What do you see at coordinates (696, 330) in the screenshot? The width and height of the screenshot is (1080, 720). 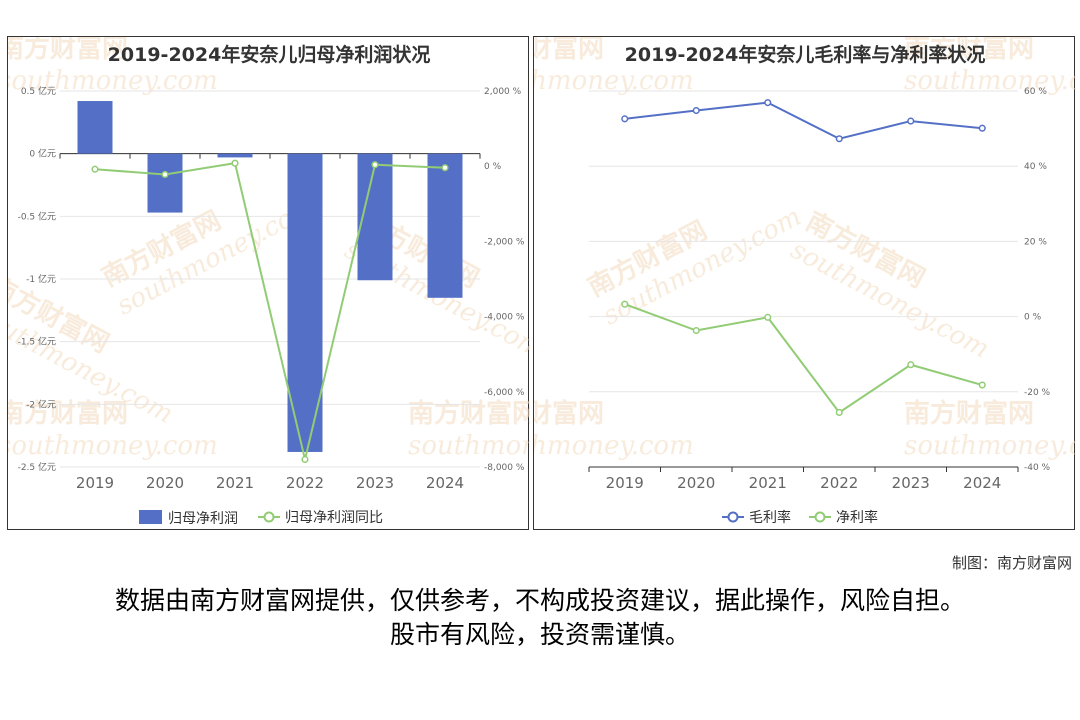 I see `net-margin-point-2020` at bounding box center [696, 330].